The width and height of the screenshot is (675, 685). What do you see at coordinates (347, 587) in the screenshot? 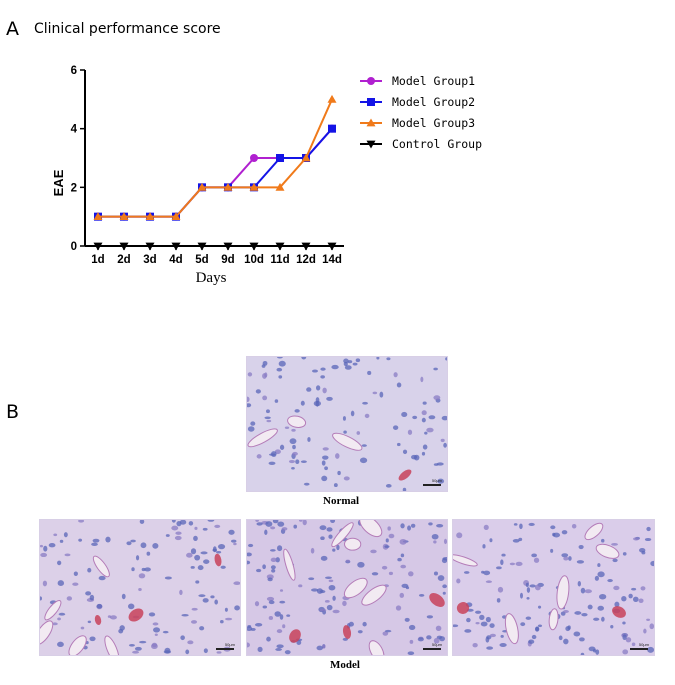
I see `histology-image-model-2: 50μm` at bounding box center [347, 587].